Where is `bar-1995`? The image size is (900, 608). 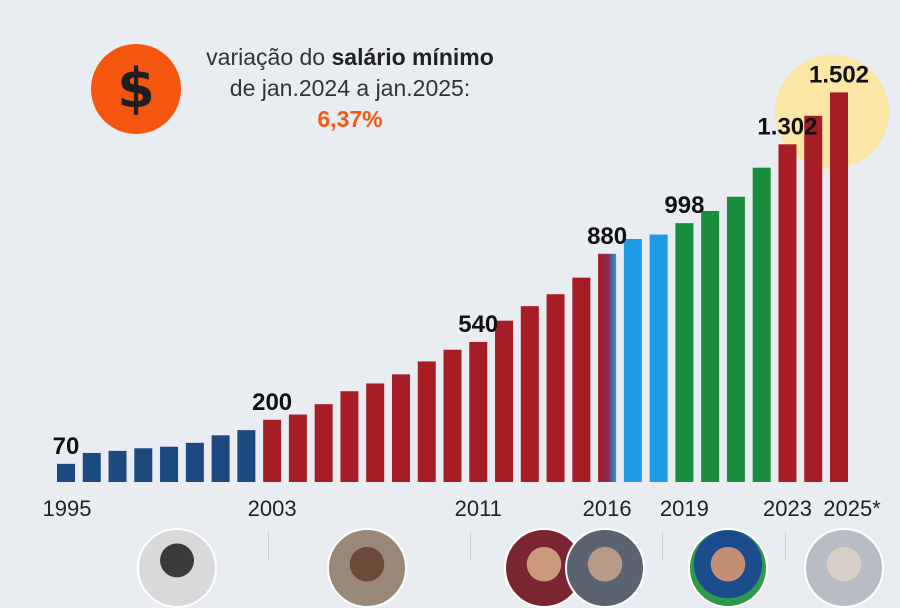
bar-1995 is located at coordinates (66, 472).